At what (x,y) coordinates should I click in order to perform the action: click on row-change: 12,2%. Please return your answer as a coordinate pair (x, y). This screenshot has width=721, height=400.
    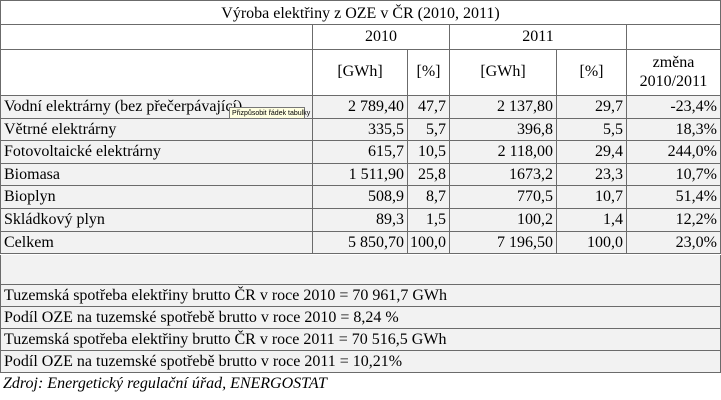
    Looking at the image, I should click on (674, 220).